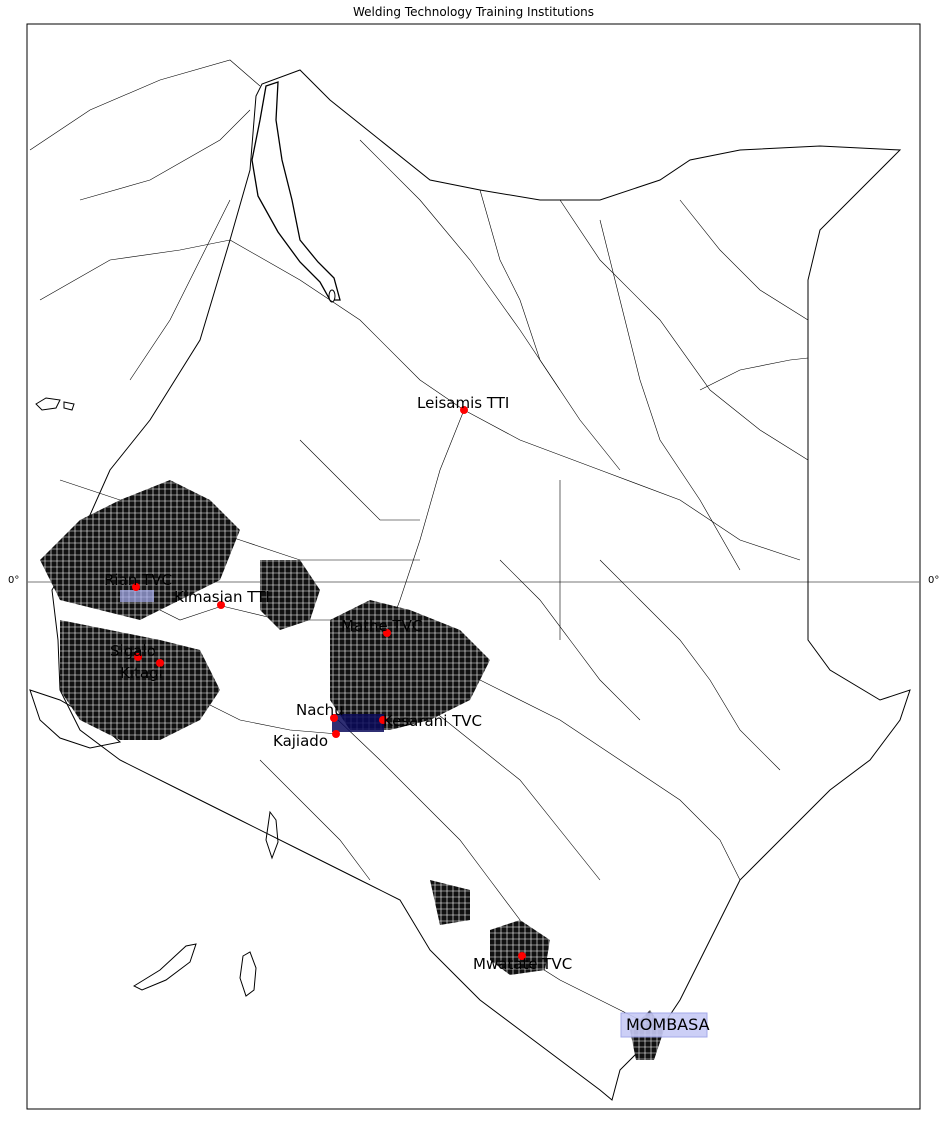 This screenshot has height=1121, width=947. What do you see at coordinates (332, 296) in the screenshot?
I see `lake-island` at bounding box center [332, 296].